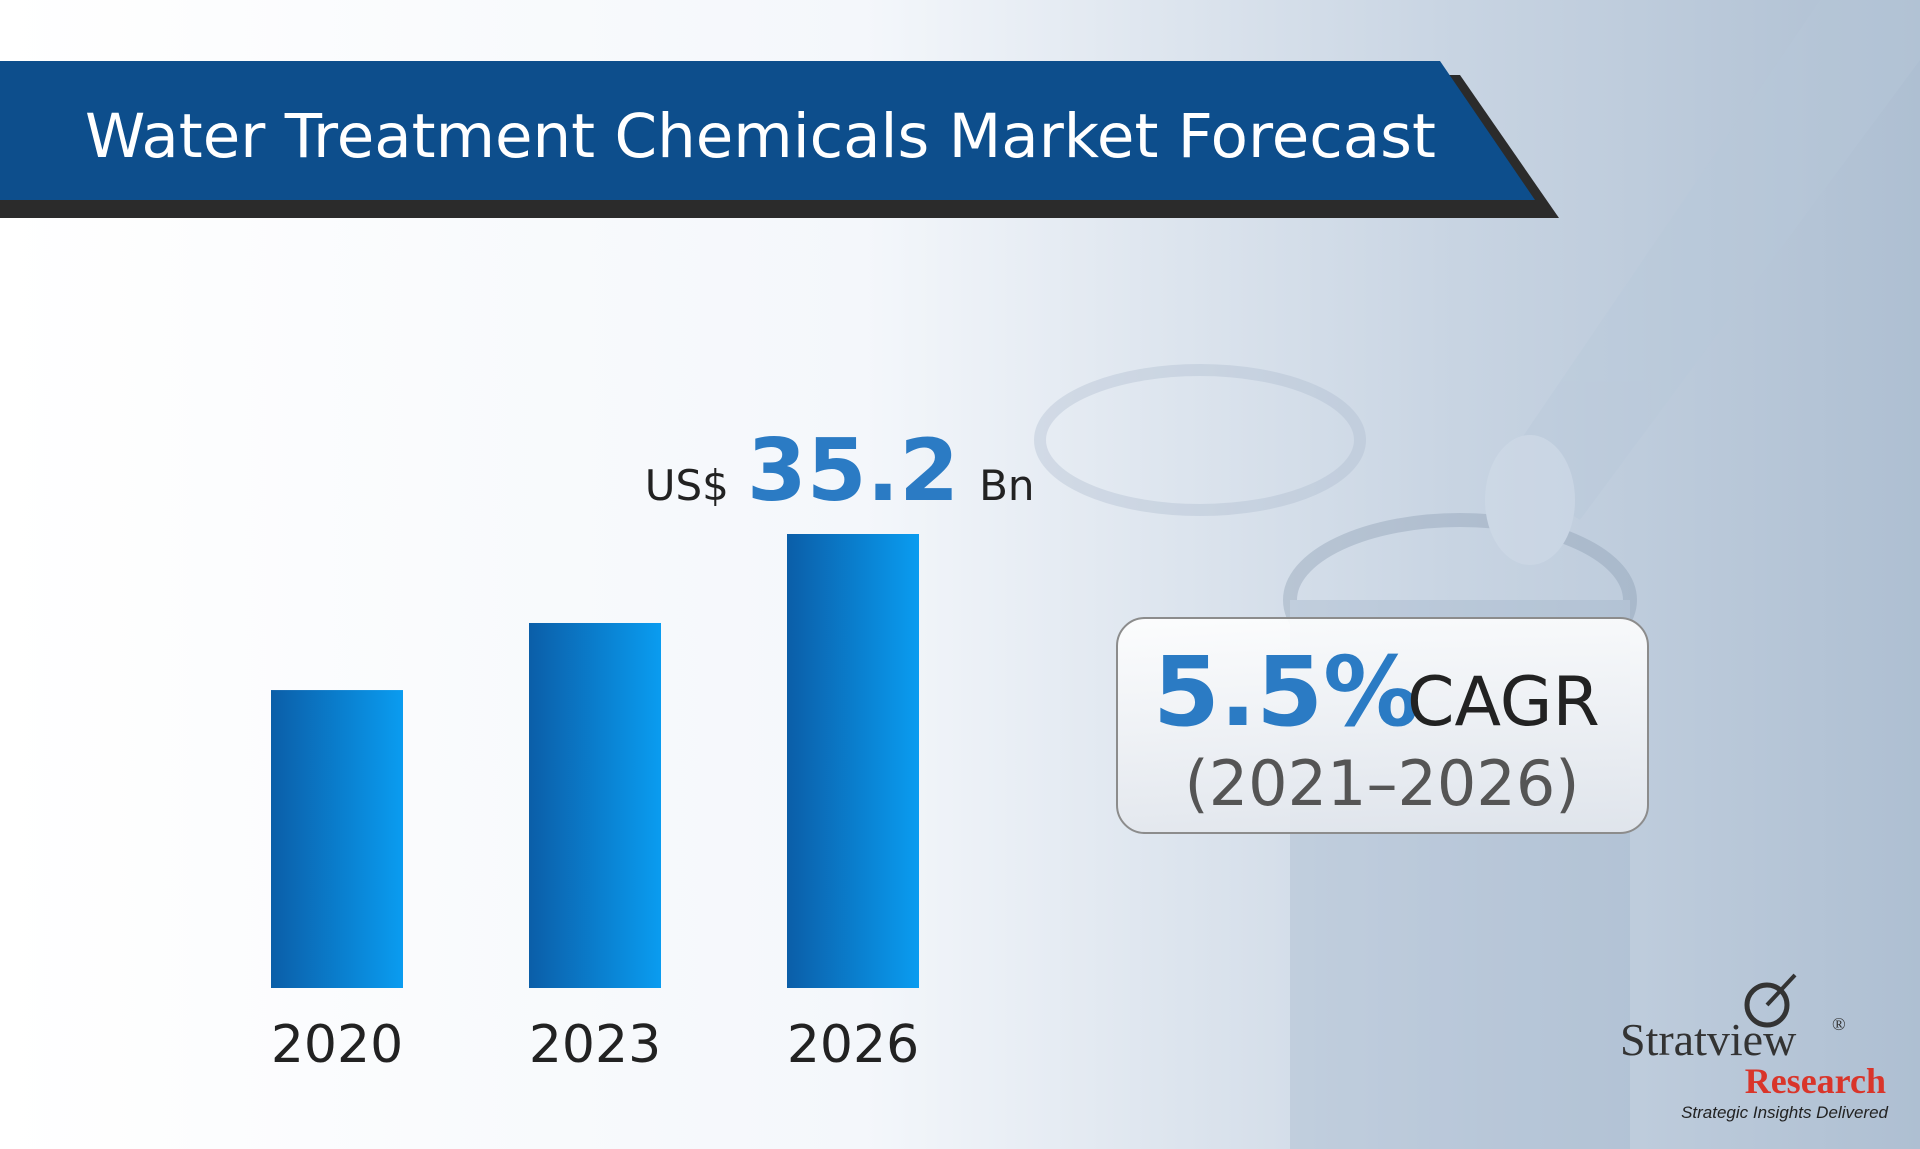  Describe the element at coordinates (595, 1045) in the screenshot. I see `x-tick-label: 2023` at that location.